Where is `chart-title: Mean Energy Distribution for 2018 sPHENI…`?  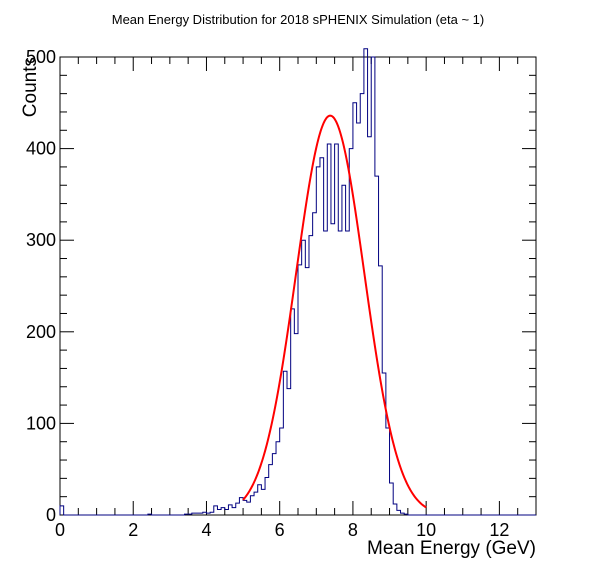 chart-title: Mean Energy Distribution for 2018 sPHENI… is located at coordinates (298, 19).